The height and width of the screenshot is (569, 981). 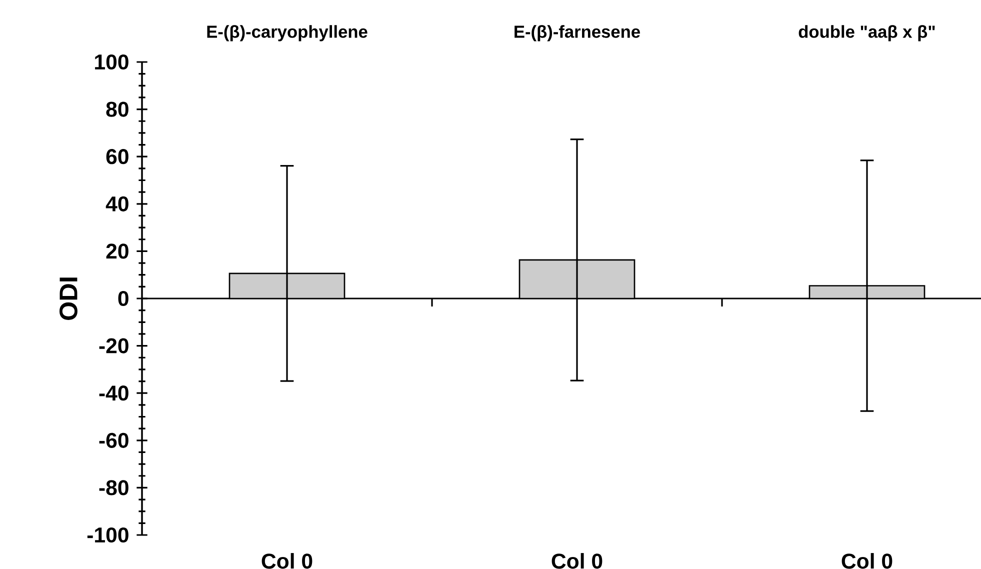 What do you see at coordinates (123, 298) in the screenshot?
I see `y-tick-label: 0` at bounding box center [123, 298].